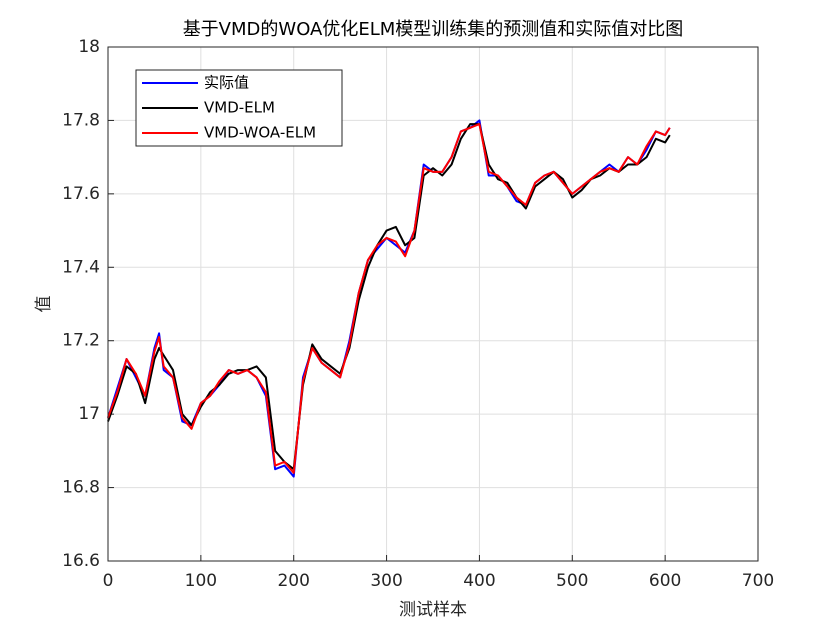  What do you see at coordinates (433, 610) in the screenshot?
I see `x-axis-label: 测试样本` at bounding box center [433, 610].